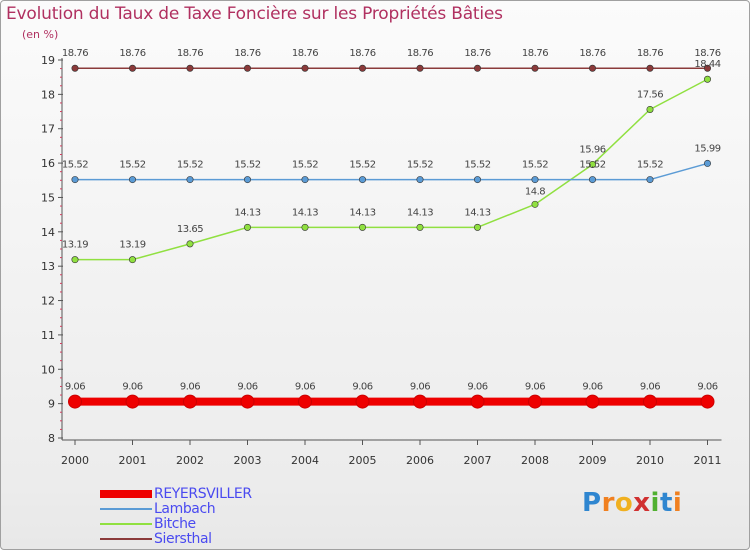 This screenshot has width=750, height=550. What do you see at coordinates (51, 404) in the screenshot?
I see `y-tick-label: 9` at bounding box center [51, 404].